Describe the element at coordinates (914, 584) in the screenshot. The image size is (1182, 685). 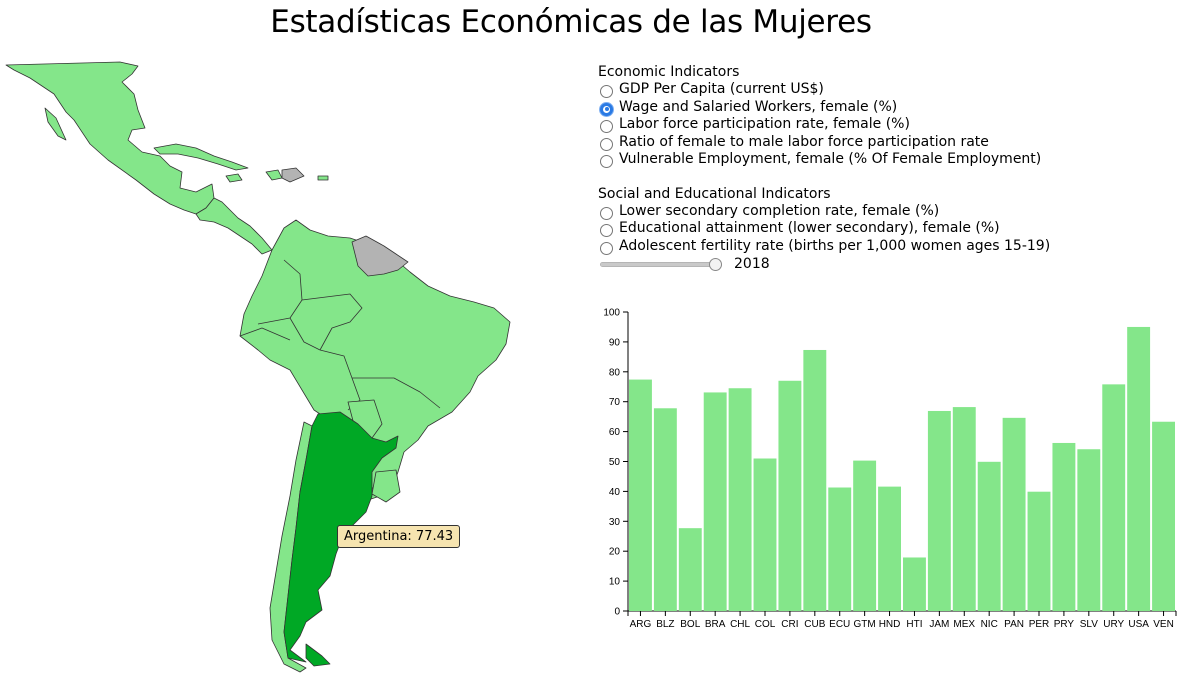
I see `bar-hti` at that location.